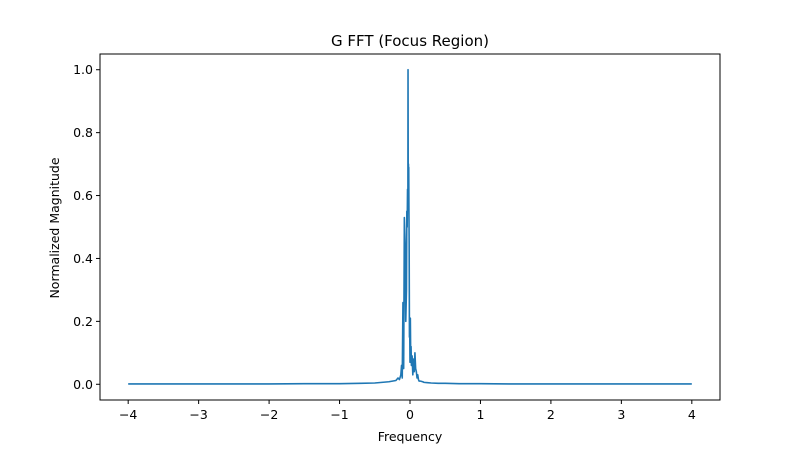 The width and height of the screenshot is (800, 450). Describe the element at coordinates (269, 414) in the screenshot. I see `x-tick-label: −2` at that location.